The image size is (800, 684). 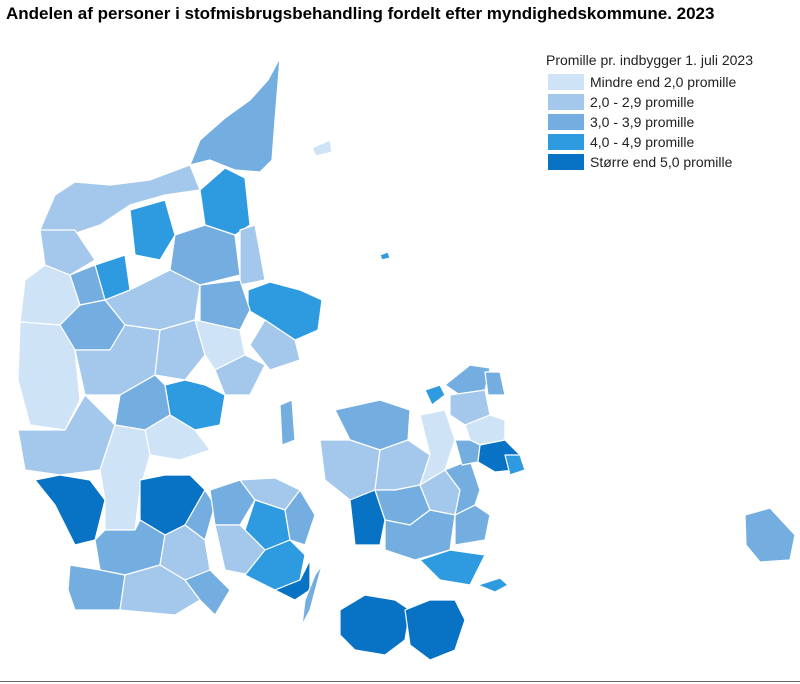 I want to click on region-anholt, so click(x=385, y=256).